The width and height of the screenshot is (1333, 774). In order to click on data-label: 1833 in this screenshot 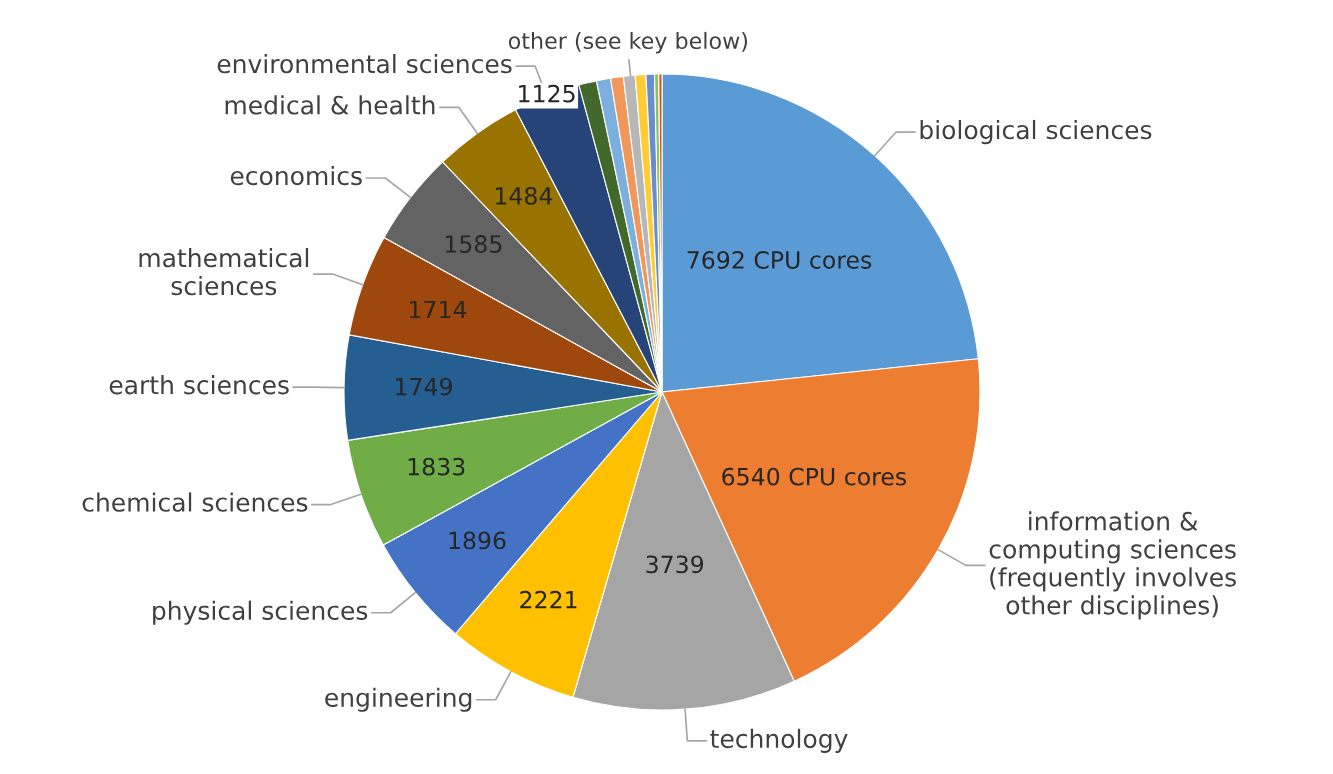, I will do `click(436, 466)`.